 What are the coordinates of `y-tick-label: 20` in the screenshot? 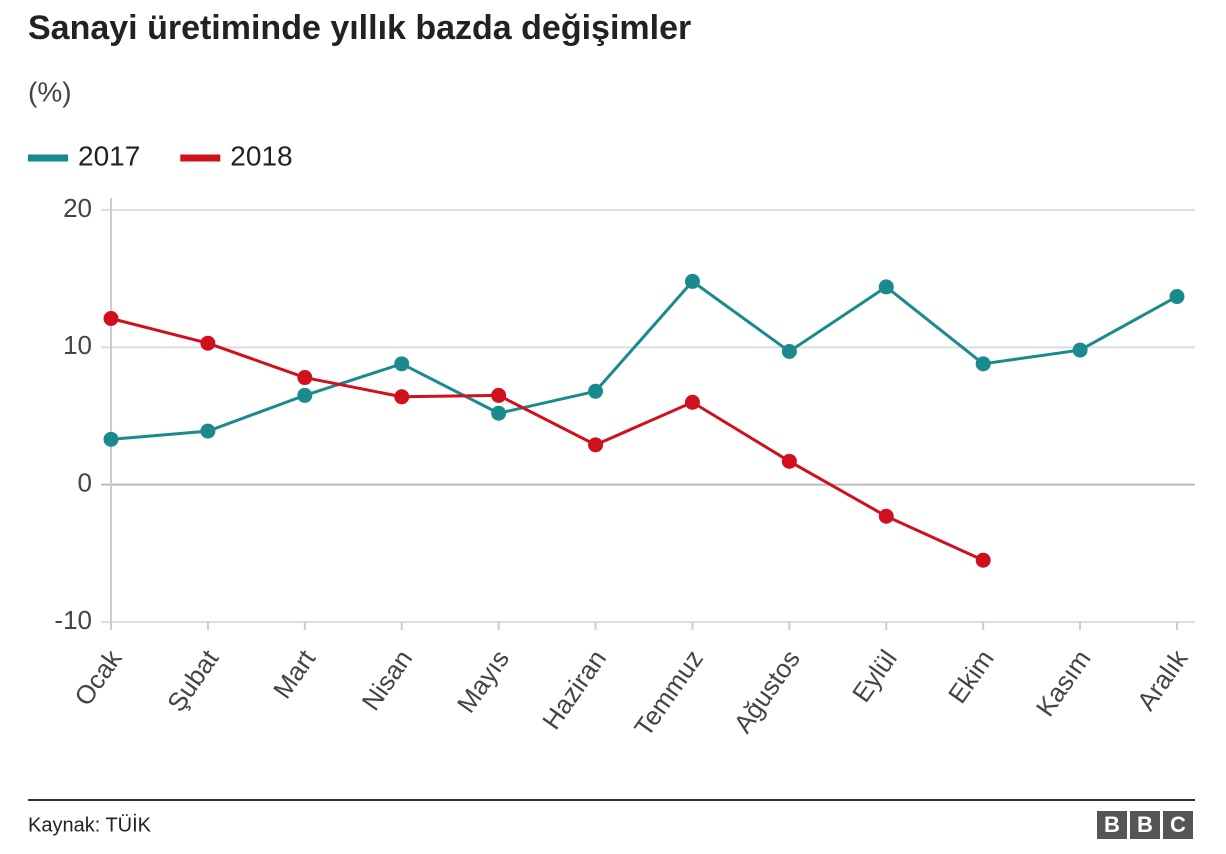 It's located at (77, 208).